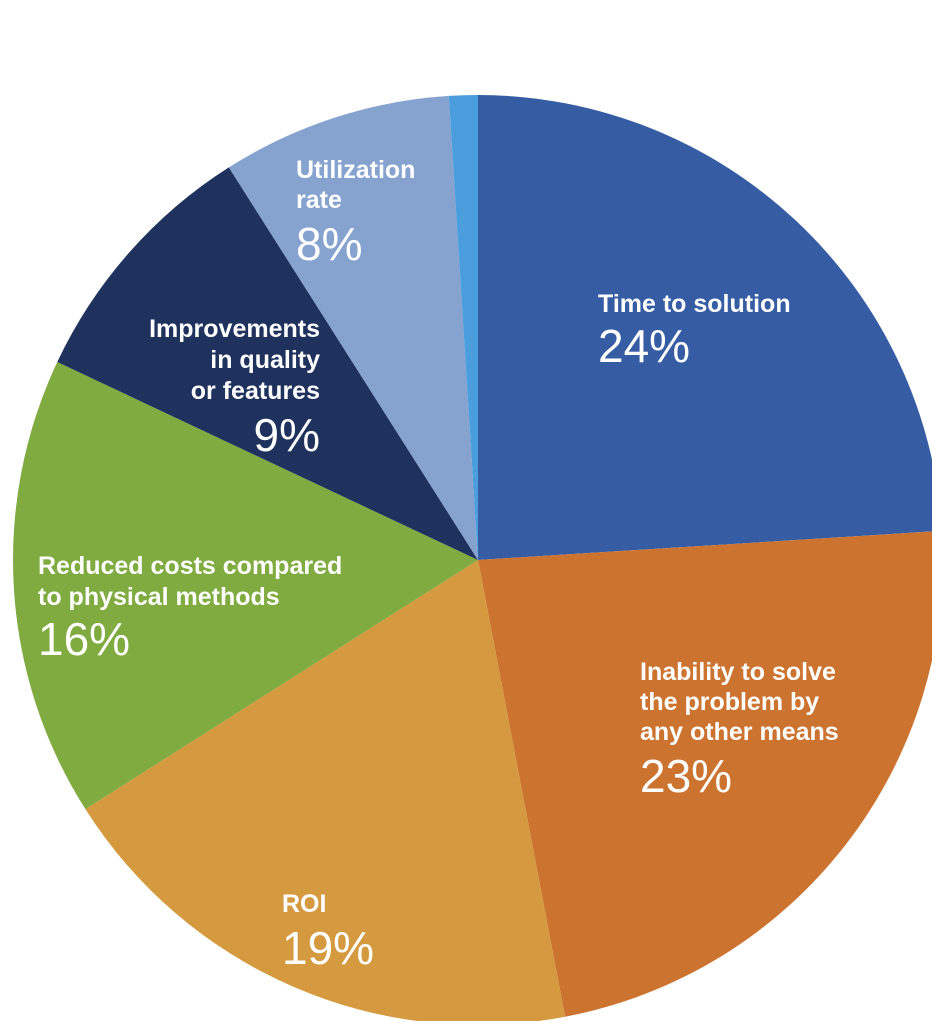 The image size is (932, 1021). I want to click on slice-percent: 1%, so click(478, 71).